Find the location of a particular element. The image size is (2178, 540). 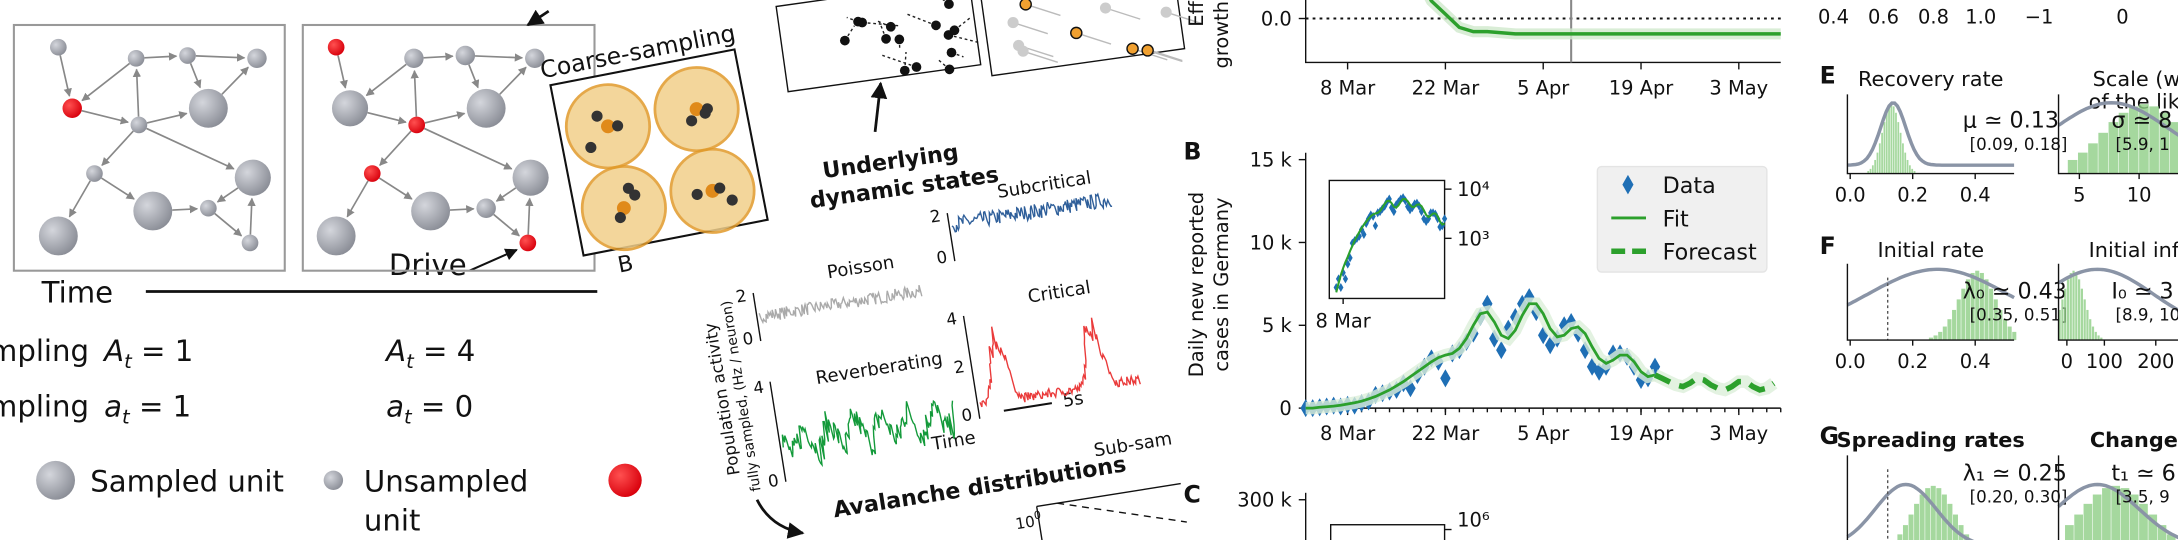

x-tick-label: 22 Mar is located at coordinates (1446, 87).